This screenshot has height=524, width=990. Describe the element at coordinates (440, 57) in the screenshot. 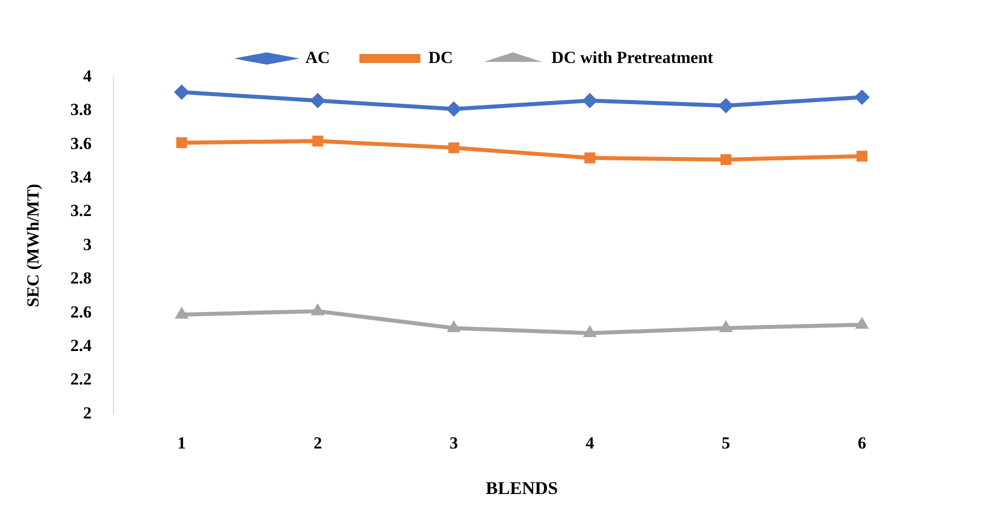

I see `legend-label: DC` at that location.